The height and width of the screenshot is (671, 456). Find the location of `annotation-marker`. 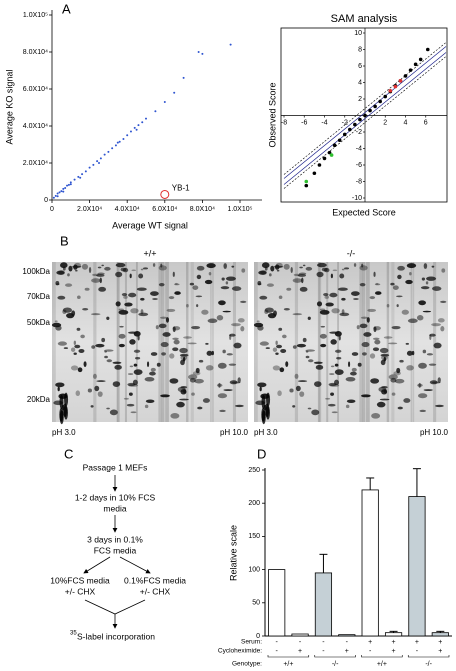

annotation-marker is located at coordinates (165, 194).